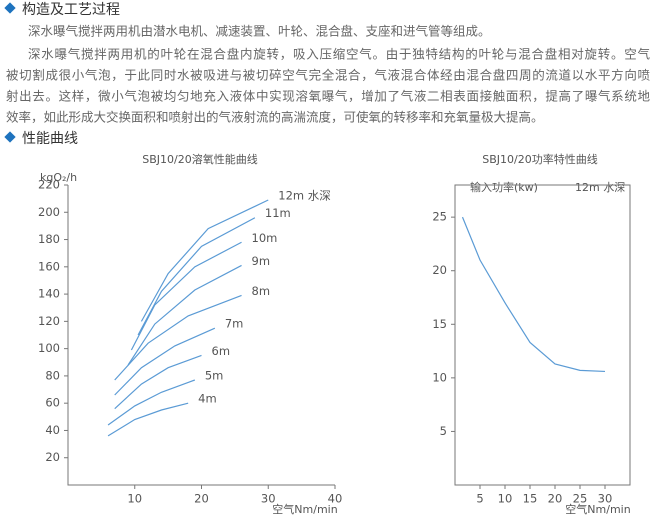  Describe the element at coordinates (530, 499) in the screenshot. I see `x-tick-label: 15` at that location.